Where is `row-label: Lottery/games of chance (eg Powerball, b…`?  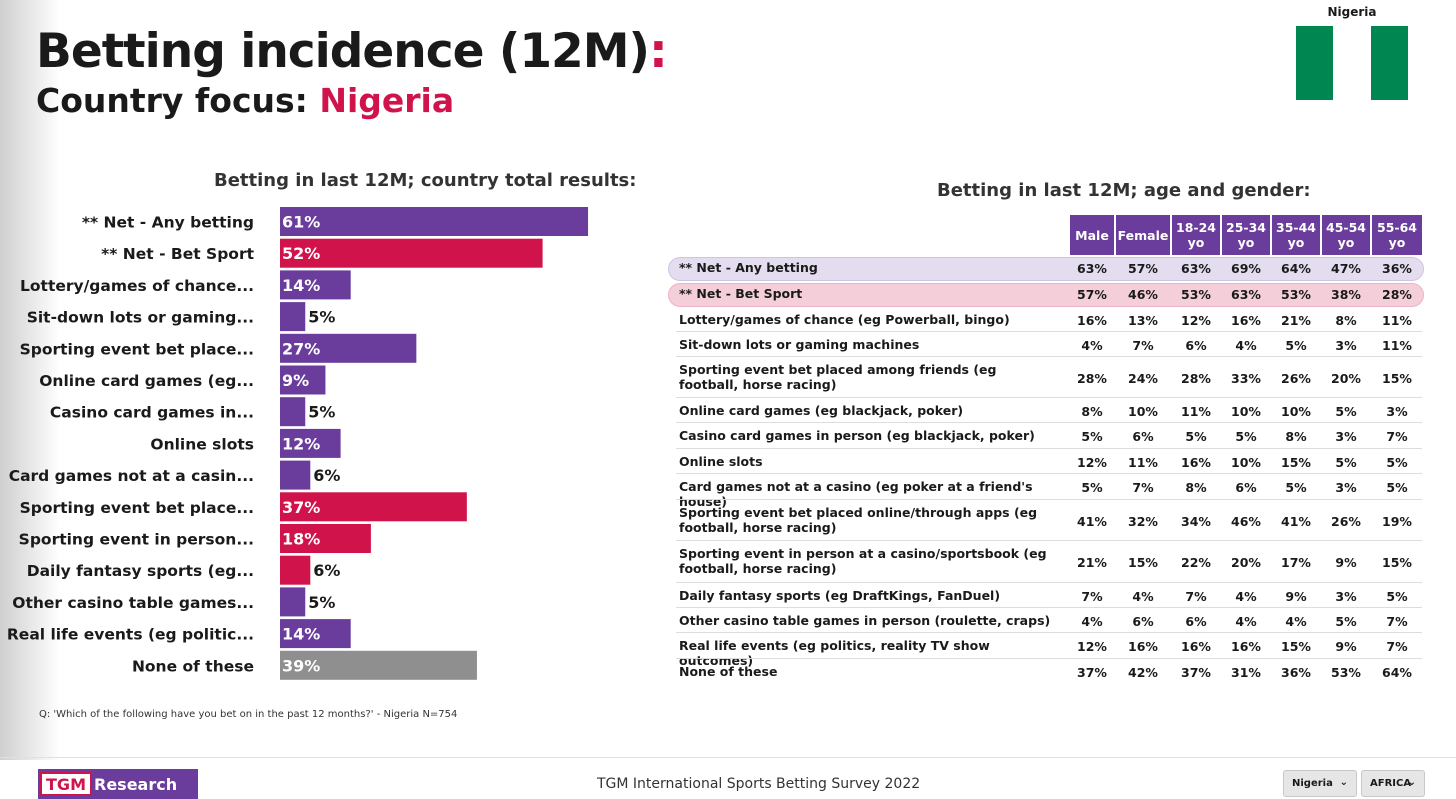 row-label: Lottery/games of chance (eg Powerball, b… is located at coordinates (844, 319).